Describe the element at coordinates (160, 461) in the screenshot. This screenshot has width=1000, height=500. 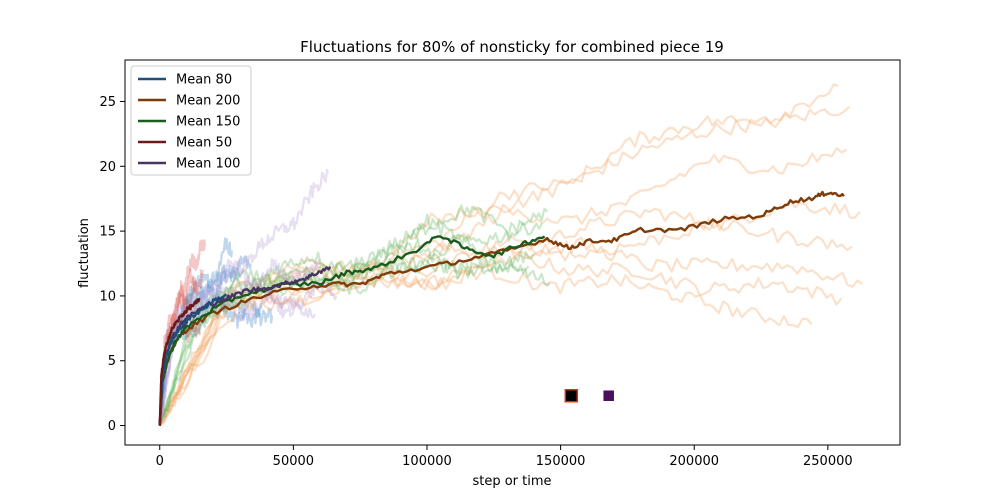
I see `x-tick-label: 0` at that location.